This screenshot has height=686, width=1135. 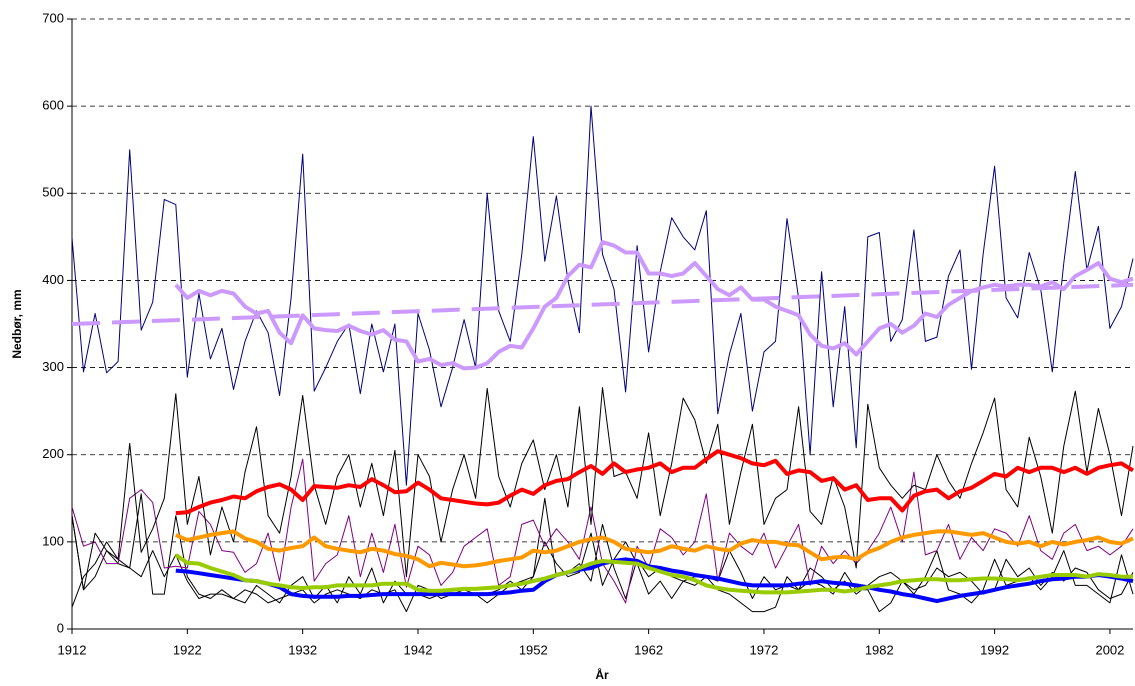 I want to click on x-tick-label: 1962, so click(x=648, y=649).